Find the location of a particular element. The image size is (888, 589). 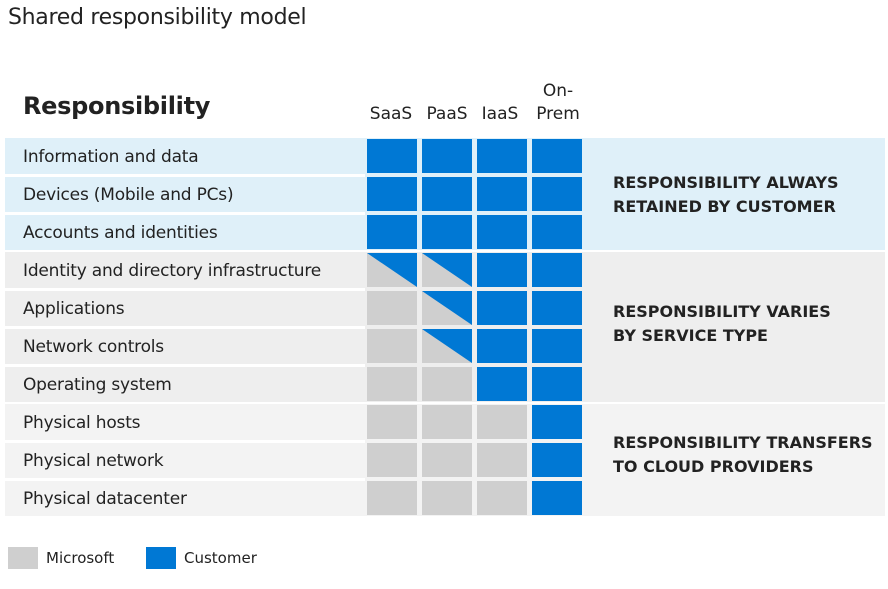

responsibility-header: Responsibility is located at coordinates (117, 106).